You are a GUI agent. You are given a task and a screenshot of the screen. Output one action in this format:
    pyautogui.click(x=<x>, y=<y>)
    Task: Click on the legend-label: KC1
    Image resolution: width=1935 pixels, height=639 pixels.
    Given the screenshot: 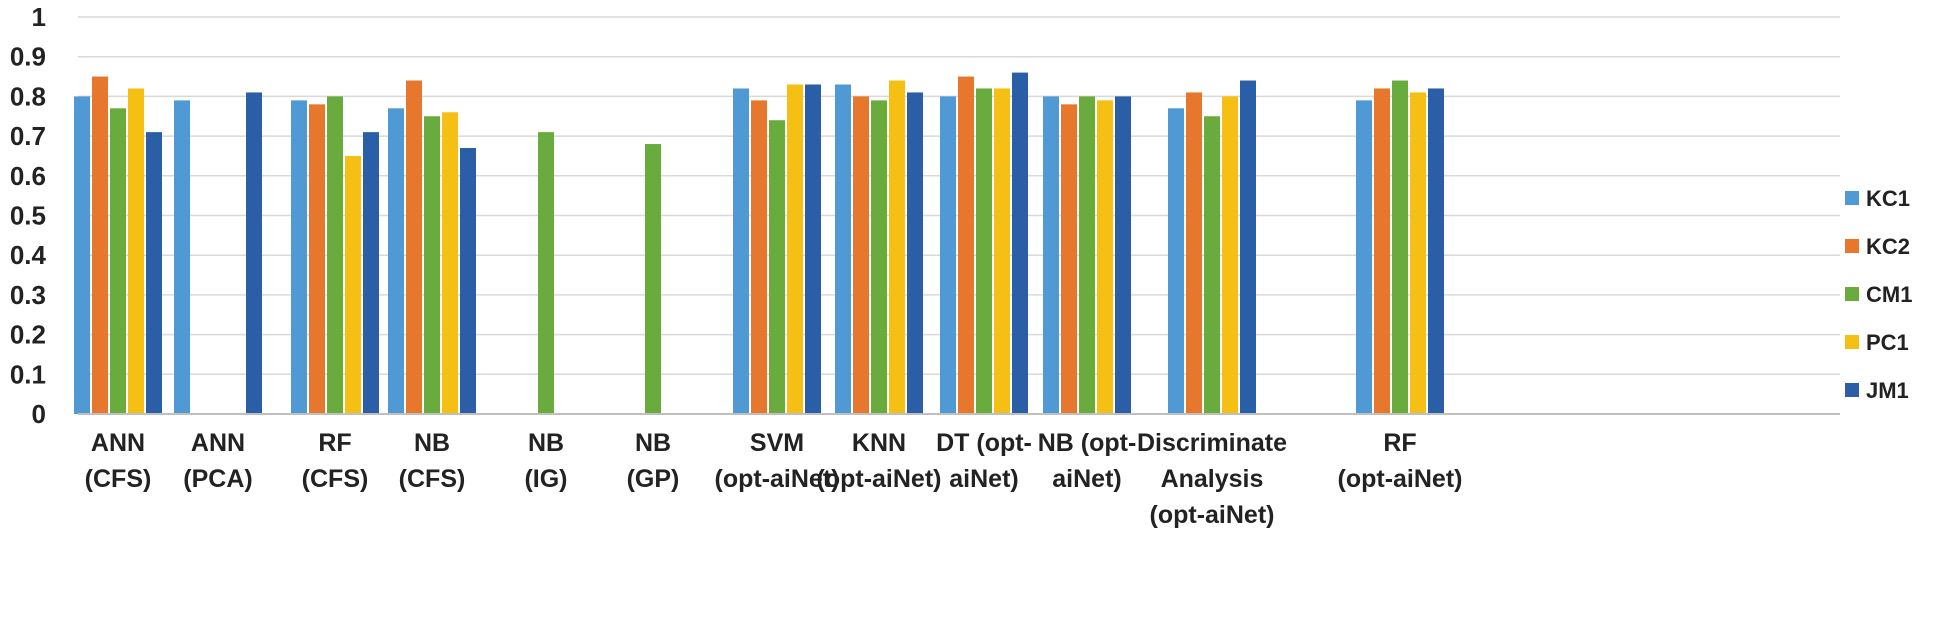 What is the action you would take?
    pyautogui.click(x=1888, y=198)
    